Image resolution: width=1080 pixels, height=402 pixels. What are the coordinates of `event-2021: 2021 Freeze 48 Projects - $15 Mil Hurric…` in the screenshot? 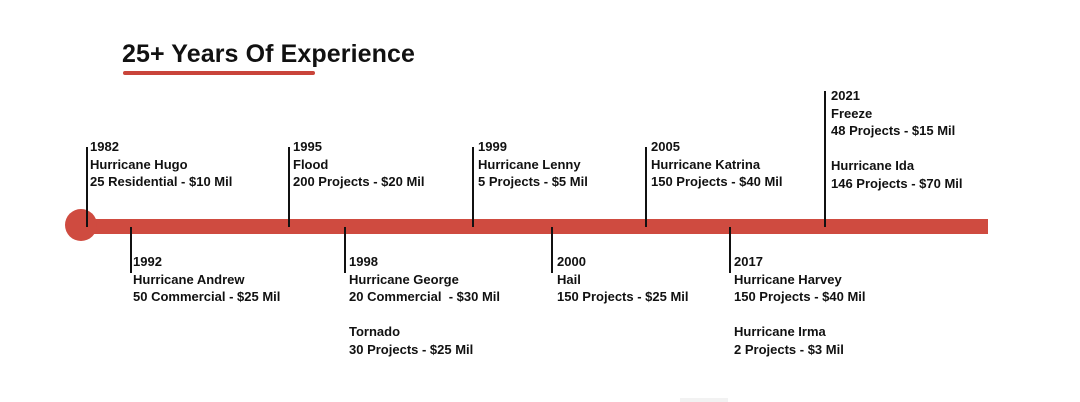 It's located at (897, 139).